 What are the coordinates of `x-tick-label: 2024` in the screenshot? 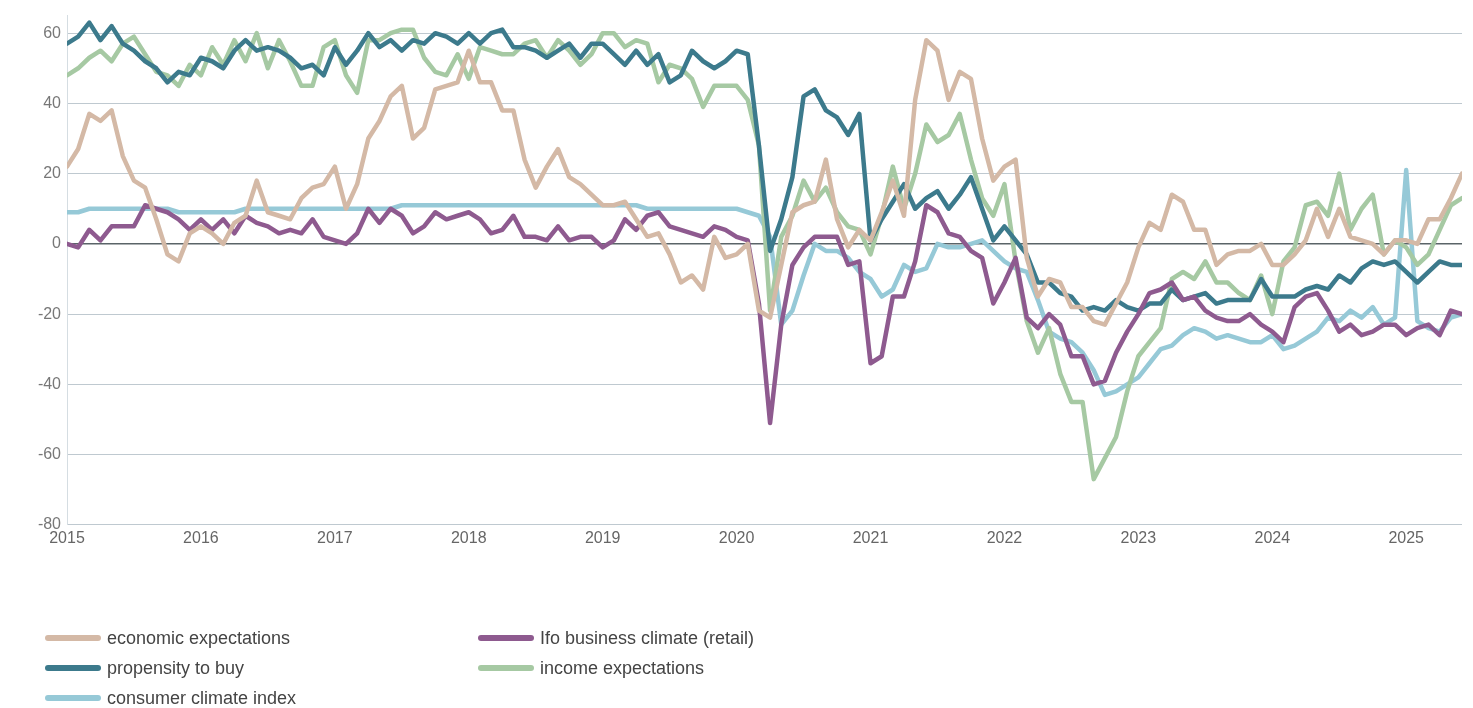 It's located at (1272, 537).